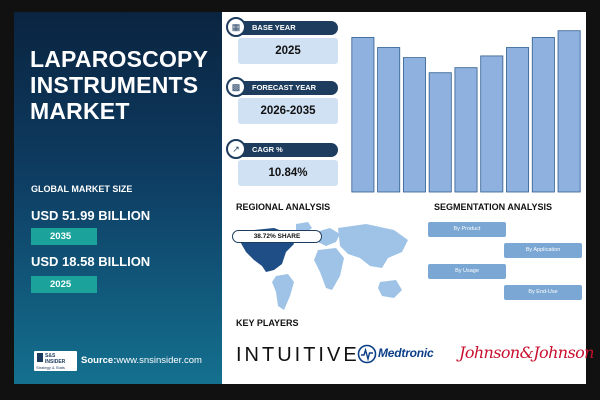 The width and height of the screenshot is (600, 400). I want to click on source-url: www.snsinsider.com, so click(159, 360).